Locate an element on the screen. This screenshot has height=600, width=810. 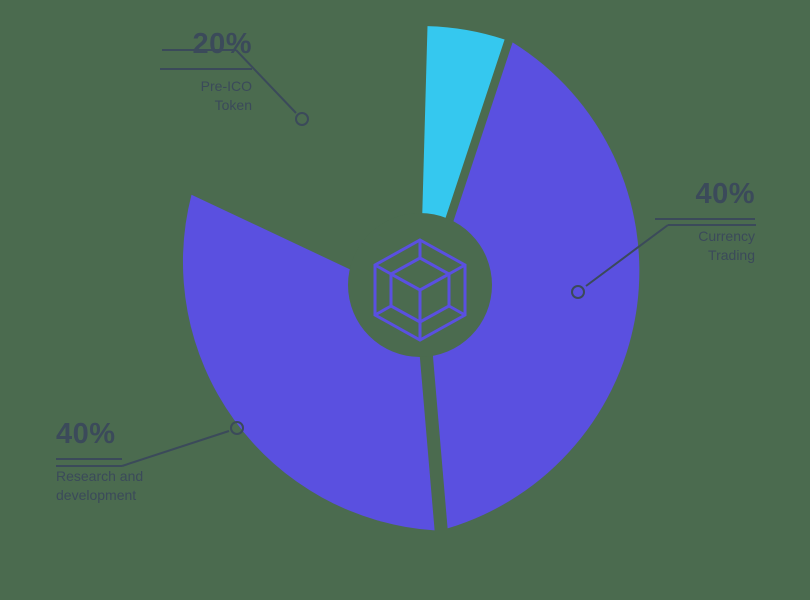
callout-title-currency-line1: Currency is located at coordinates (726, 236).